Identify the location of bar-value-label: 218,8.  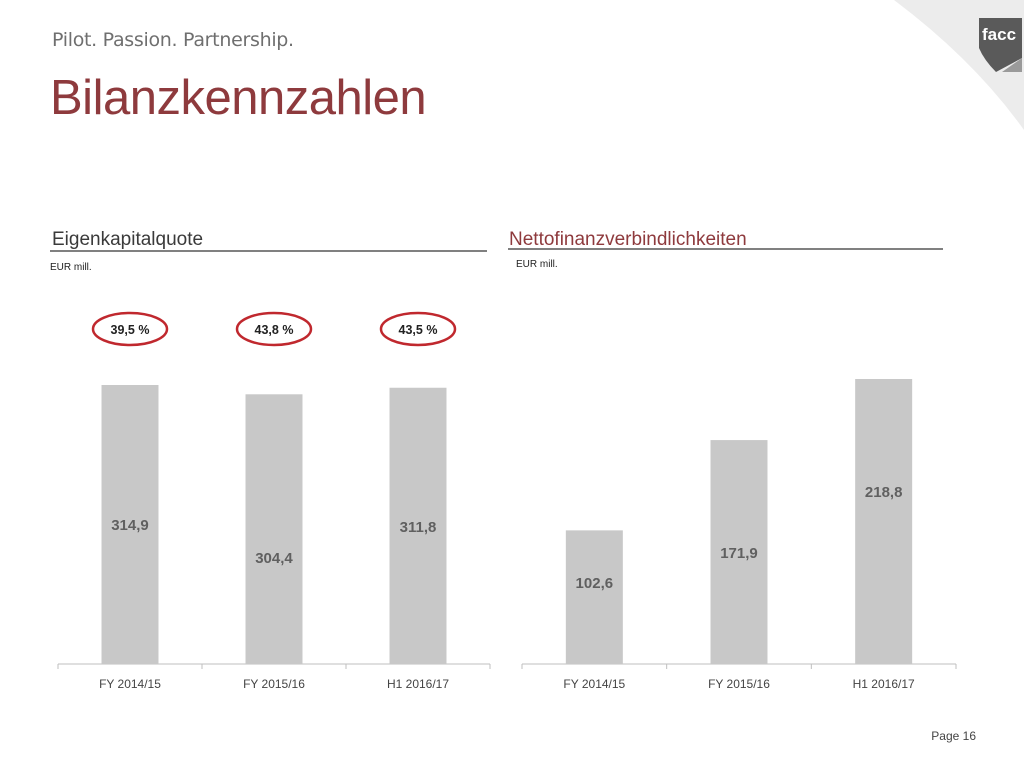
(884, 492).